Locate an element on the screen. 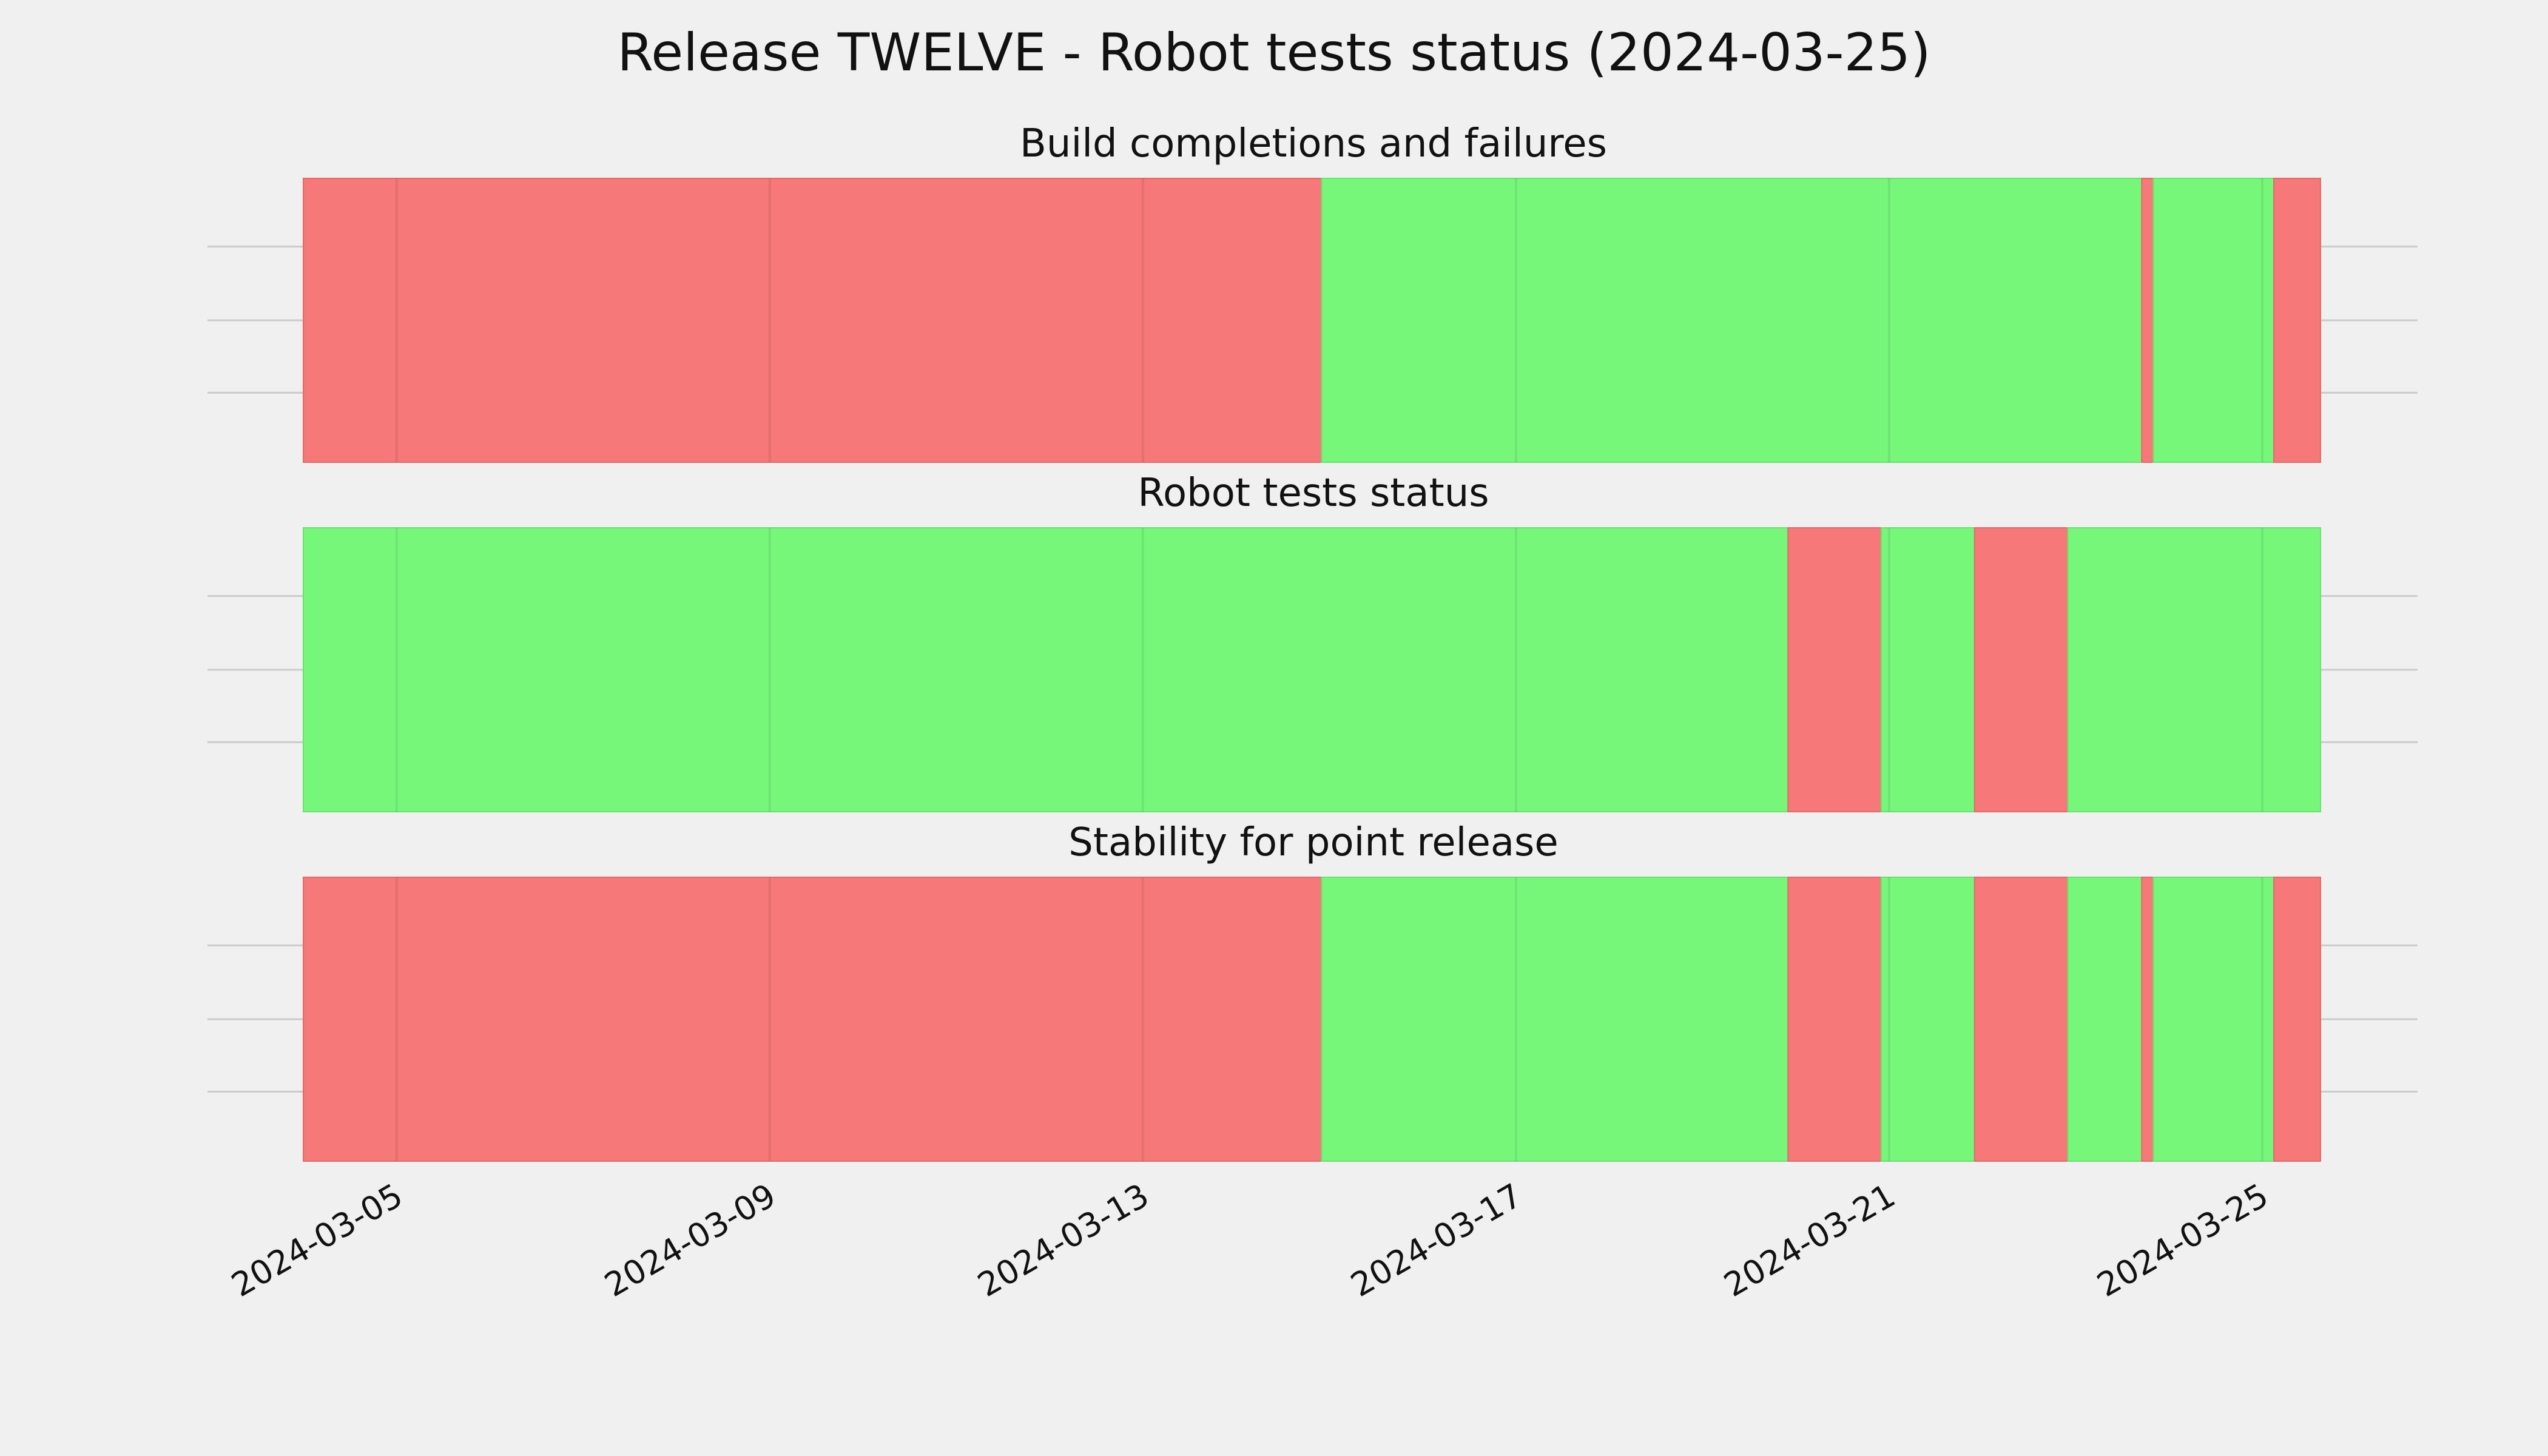  x-tick-label: 2024-03-17 is located at coordinates (1436, 1240).